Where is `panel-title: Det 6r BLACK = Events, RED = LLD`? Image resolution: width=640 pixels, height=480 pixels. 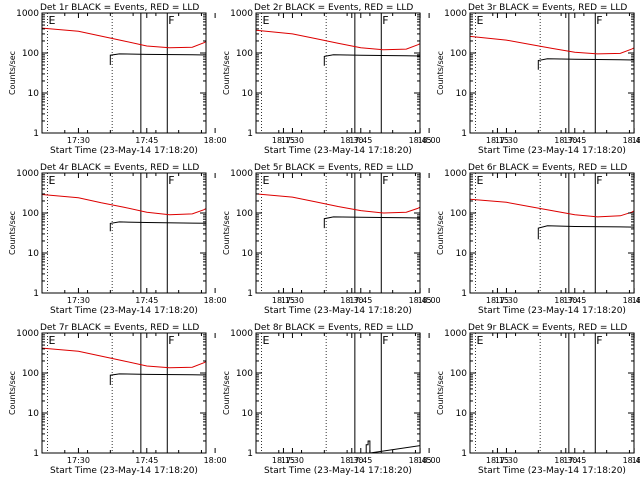 panel-title: Det 6r BLACK = Events, RED = LLD is located at coordinates (547, 168).